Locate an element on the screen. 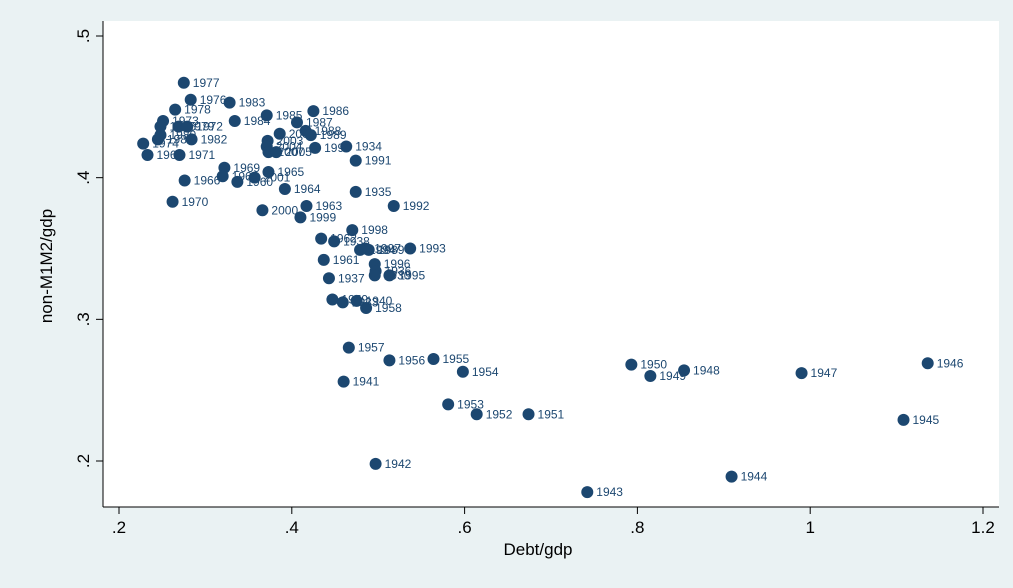 The image size is (1013, 588). x-tick-label: 1.2 is located at coordinates (983, 527).